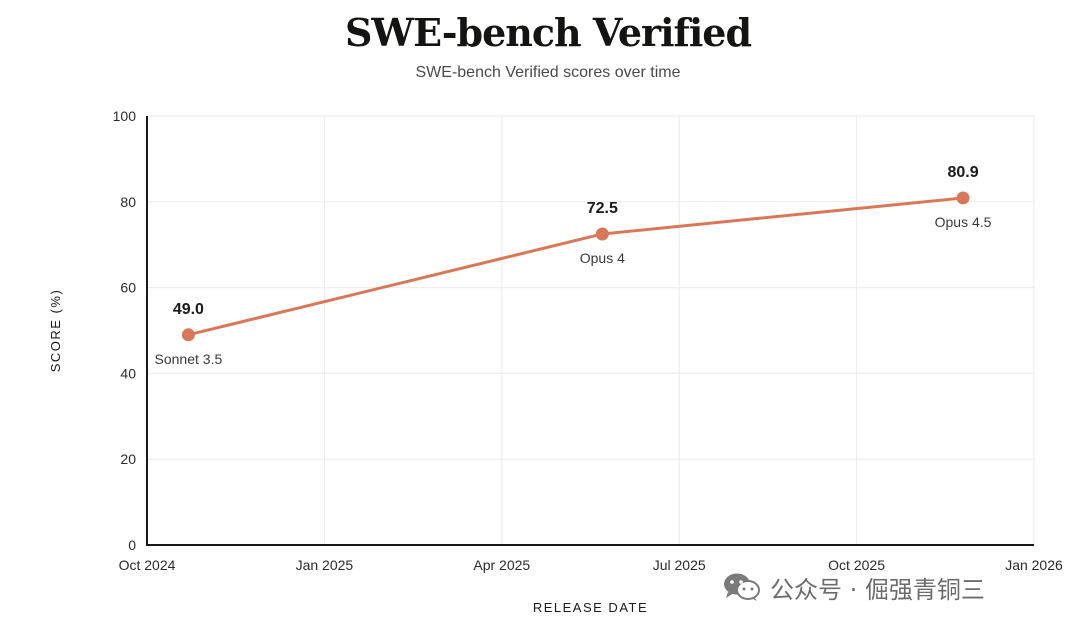 The width and height of the screenshot is (1080, 631). Describe the element at coordinates (128, 459) in the screenshot. I see `y-tick-label: 20` at that location.